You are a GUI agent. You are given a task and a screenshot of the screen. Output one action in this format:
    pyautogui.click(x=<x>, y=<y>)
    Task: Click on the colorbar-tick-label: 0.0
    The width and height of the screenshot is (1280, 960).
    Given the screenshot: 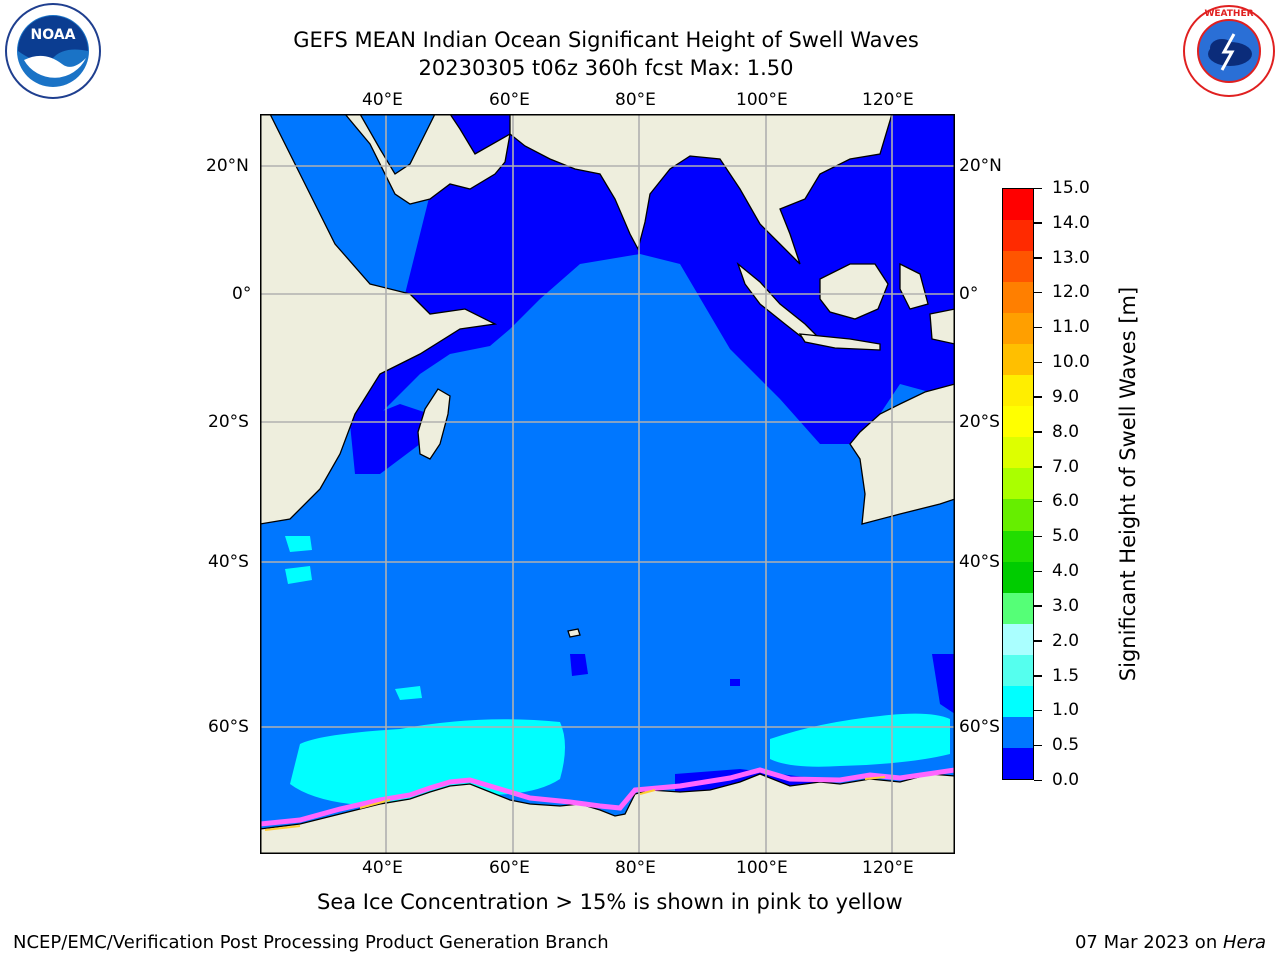 What is the action you would take?
    pyautogui.click(x=1066, y=780)
    